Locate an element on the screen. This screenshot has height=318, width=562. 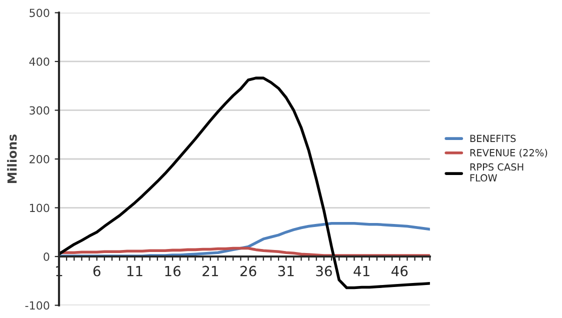
y-tick-label: -100 is located at coordinates (37, 305).